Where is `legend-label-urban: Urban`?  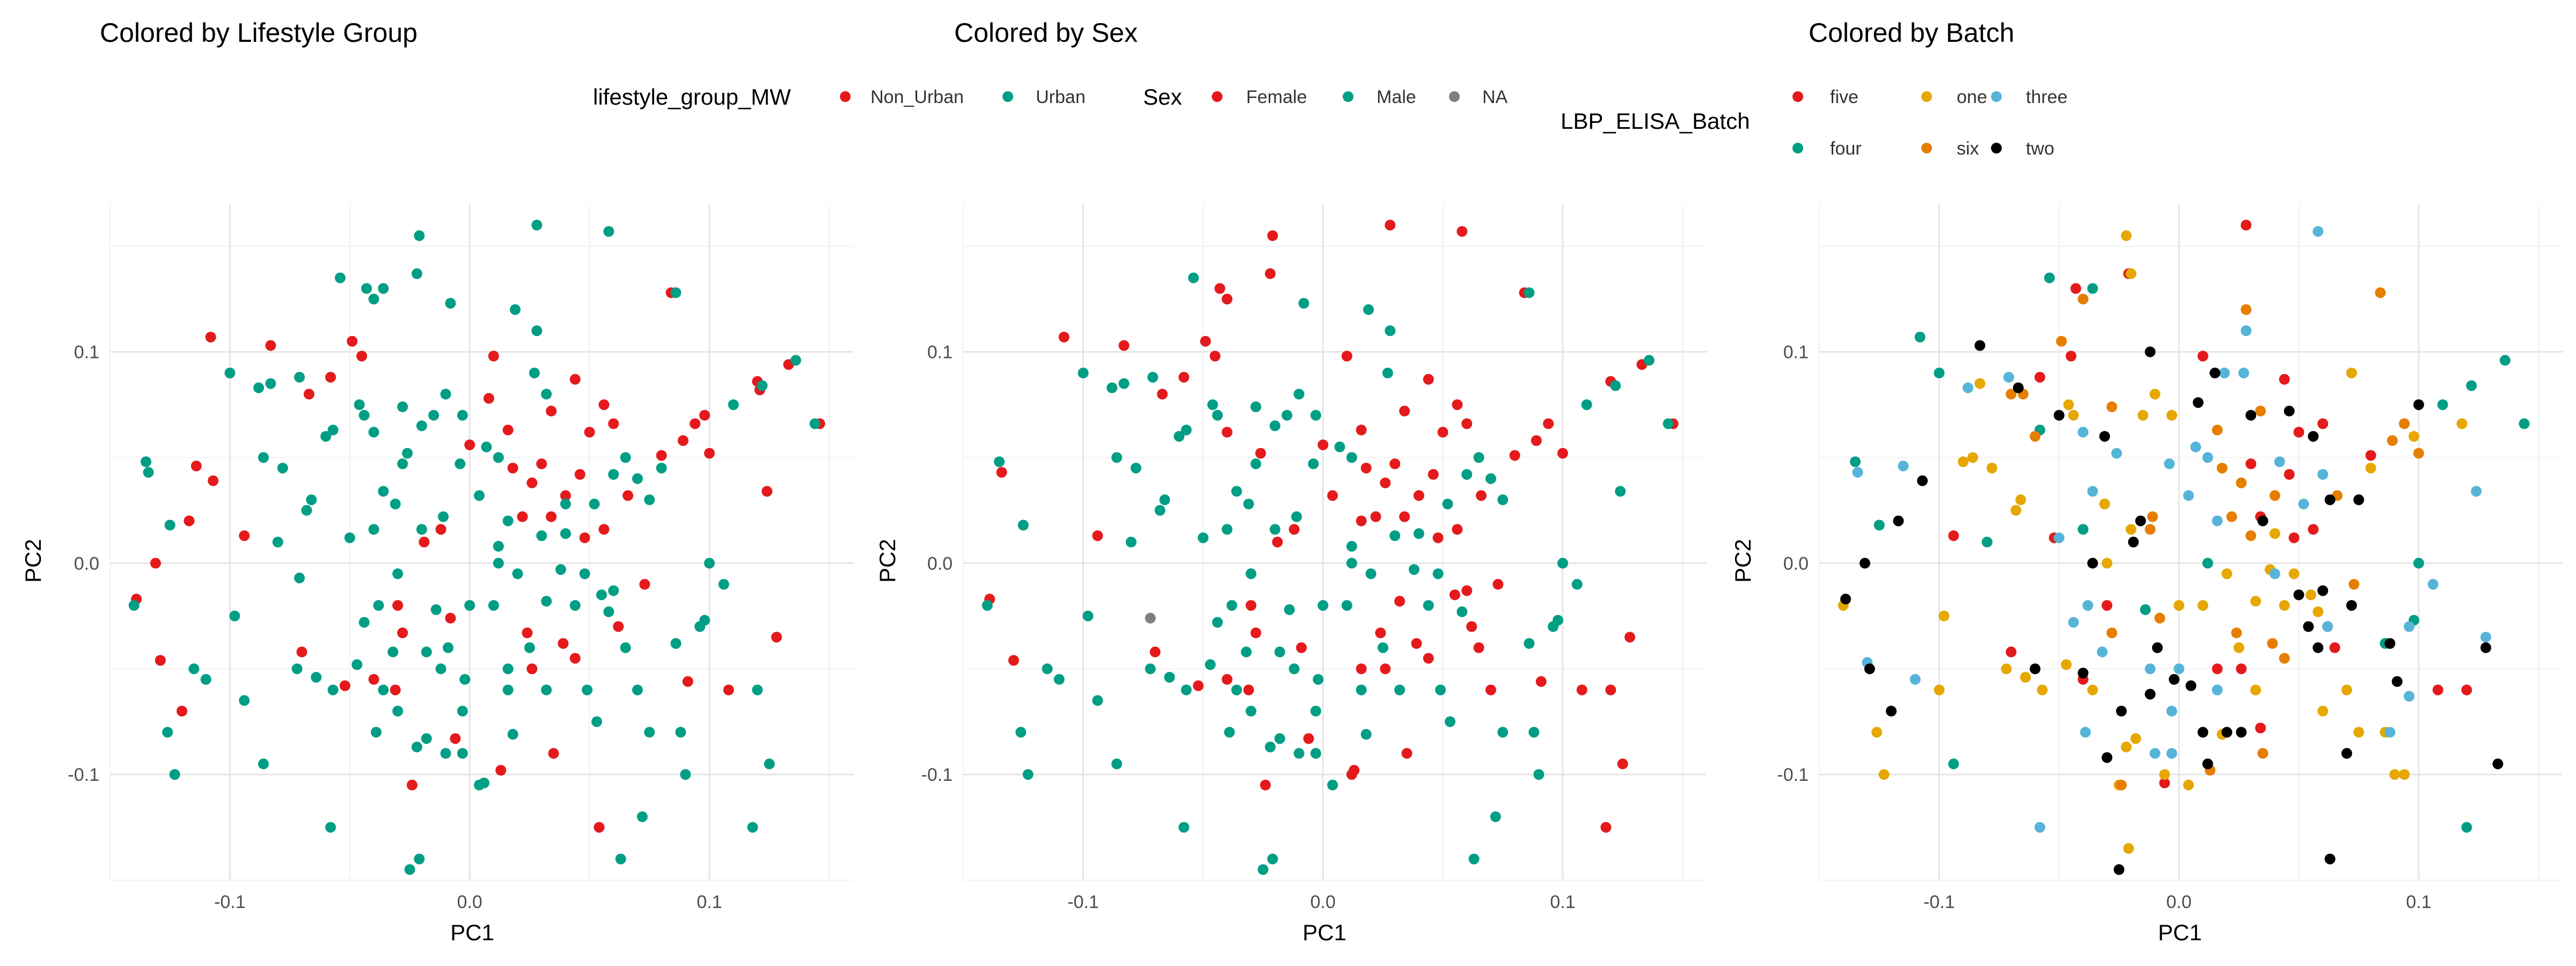
legend-label-urban: Urban is located at coordinates (1061, 97).